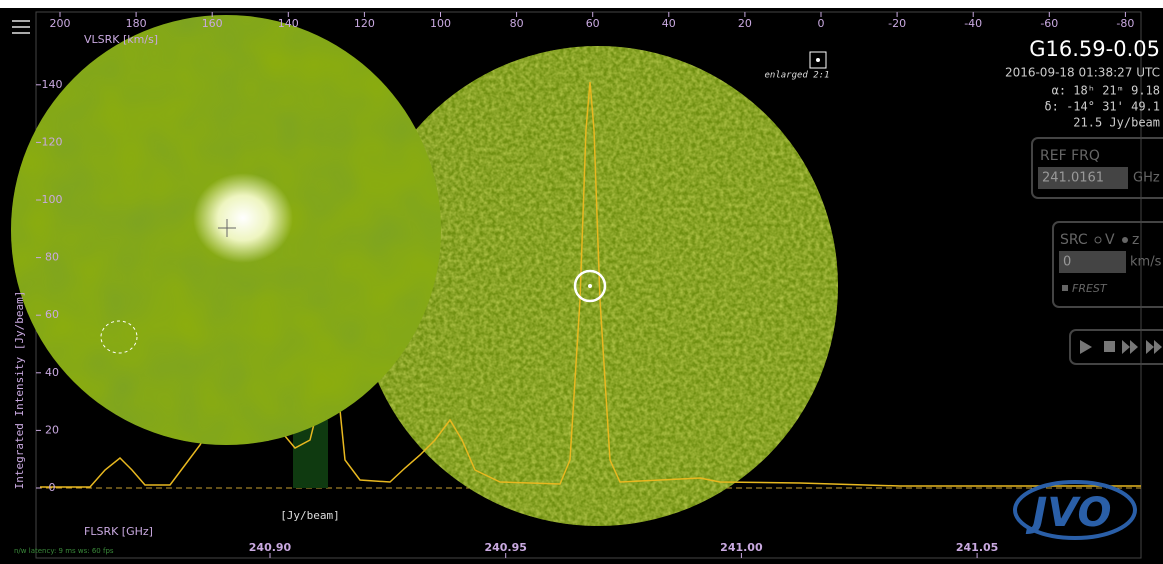 The image size is (1163, 564). I want to click on player-buttons, so click(1121, 347).